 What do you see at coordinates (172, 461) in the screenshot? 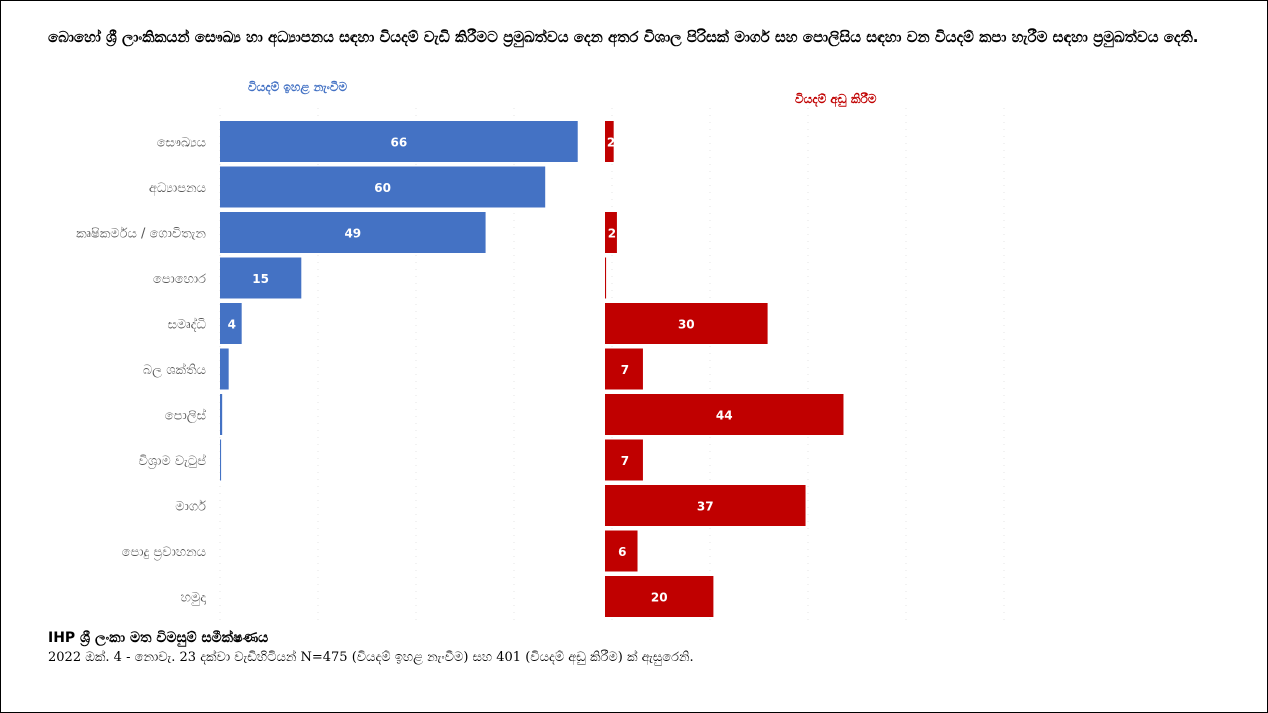
I see `category-label: විශ්‍රාම වැටුප්` at bounding box center [172, 461].